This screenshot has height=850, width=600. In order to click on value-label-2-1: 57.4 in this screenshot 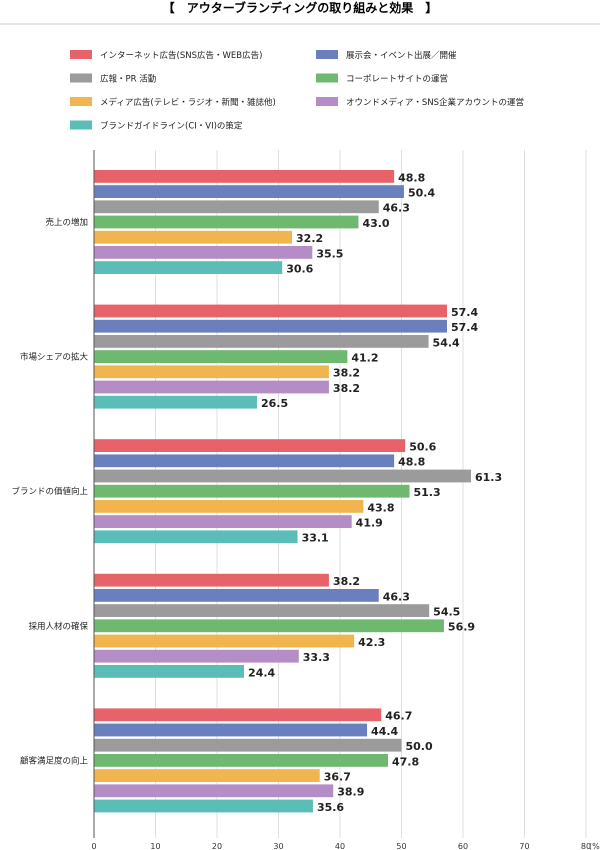, I will do `click(464, 312)`.